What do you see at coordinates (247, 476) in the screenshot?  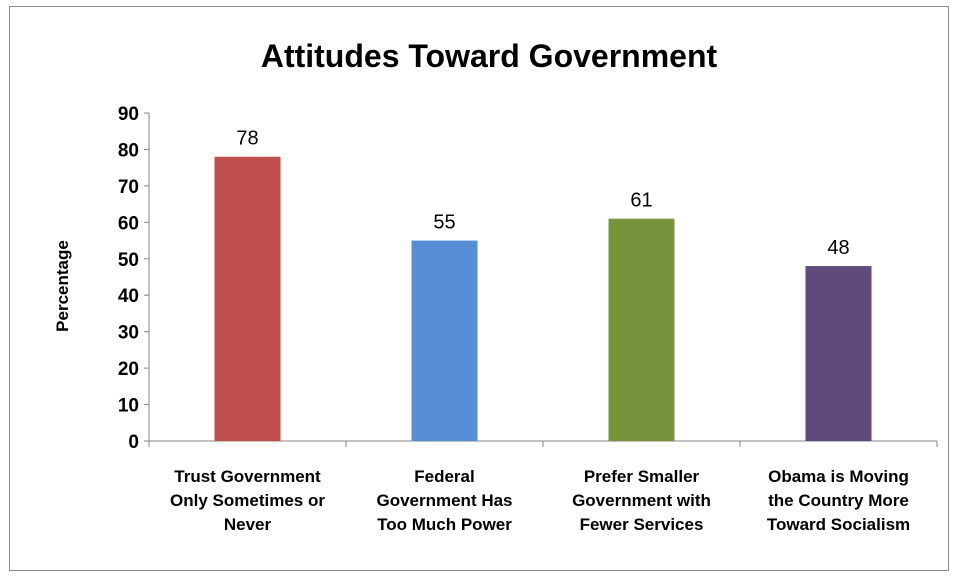 I see `x-tick-label: Trust Government` at bounding box center [247, 476].